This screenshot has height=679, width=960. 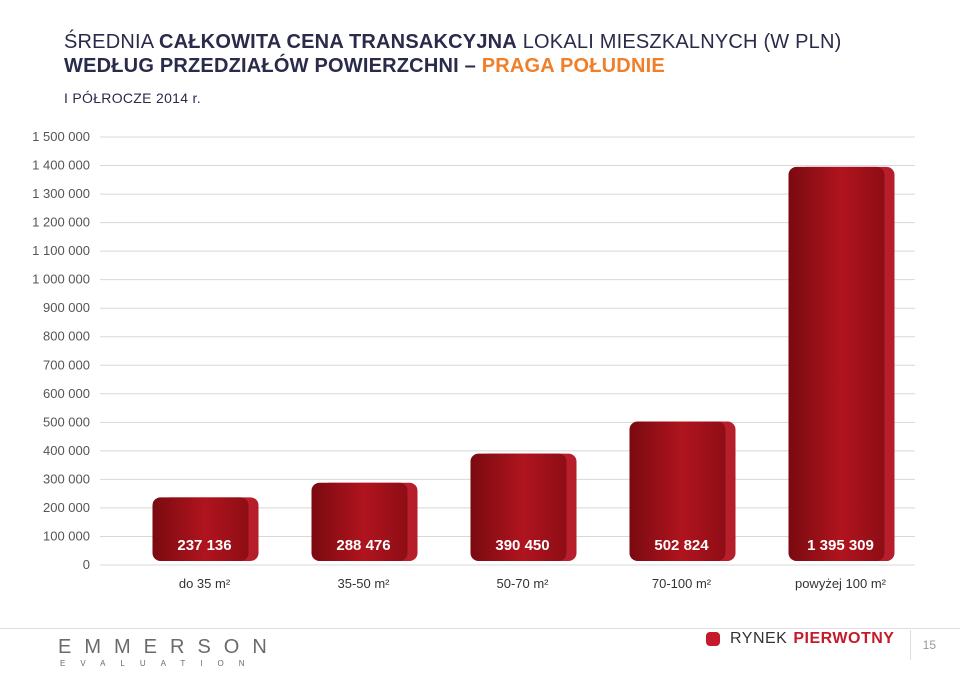 What do you see at coordinates (61, 193) in the screenshot?
I see `y-tick-label: 1 300 000` at bounding box center [61, 193].